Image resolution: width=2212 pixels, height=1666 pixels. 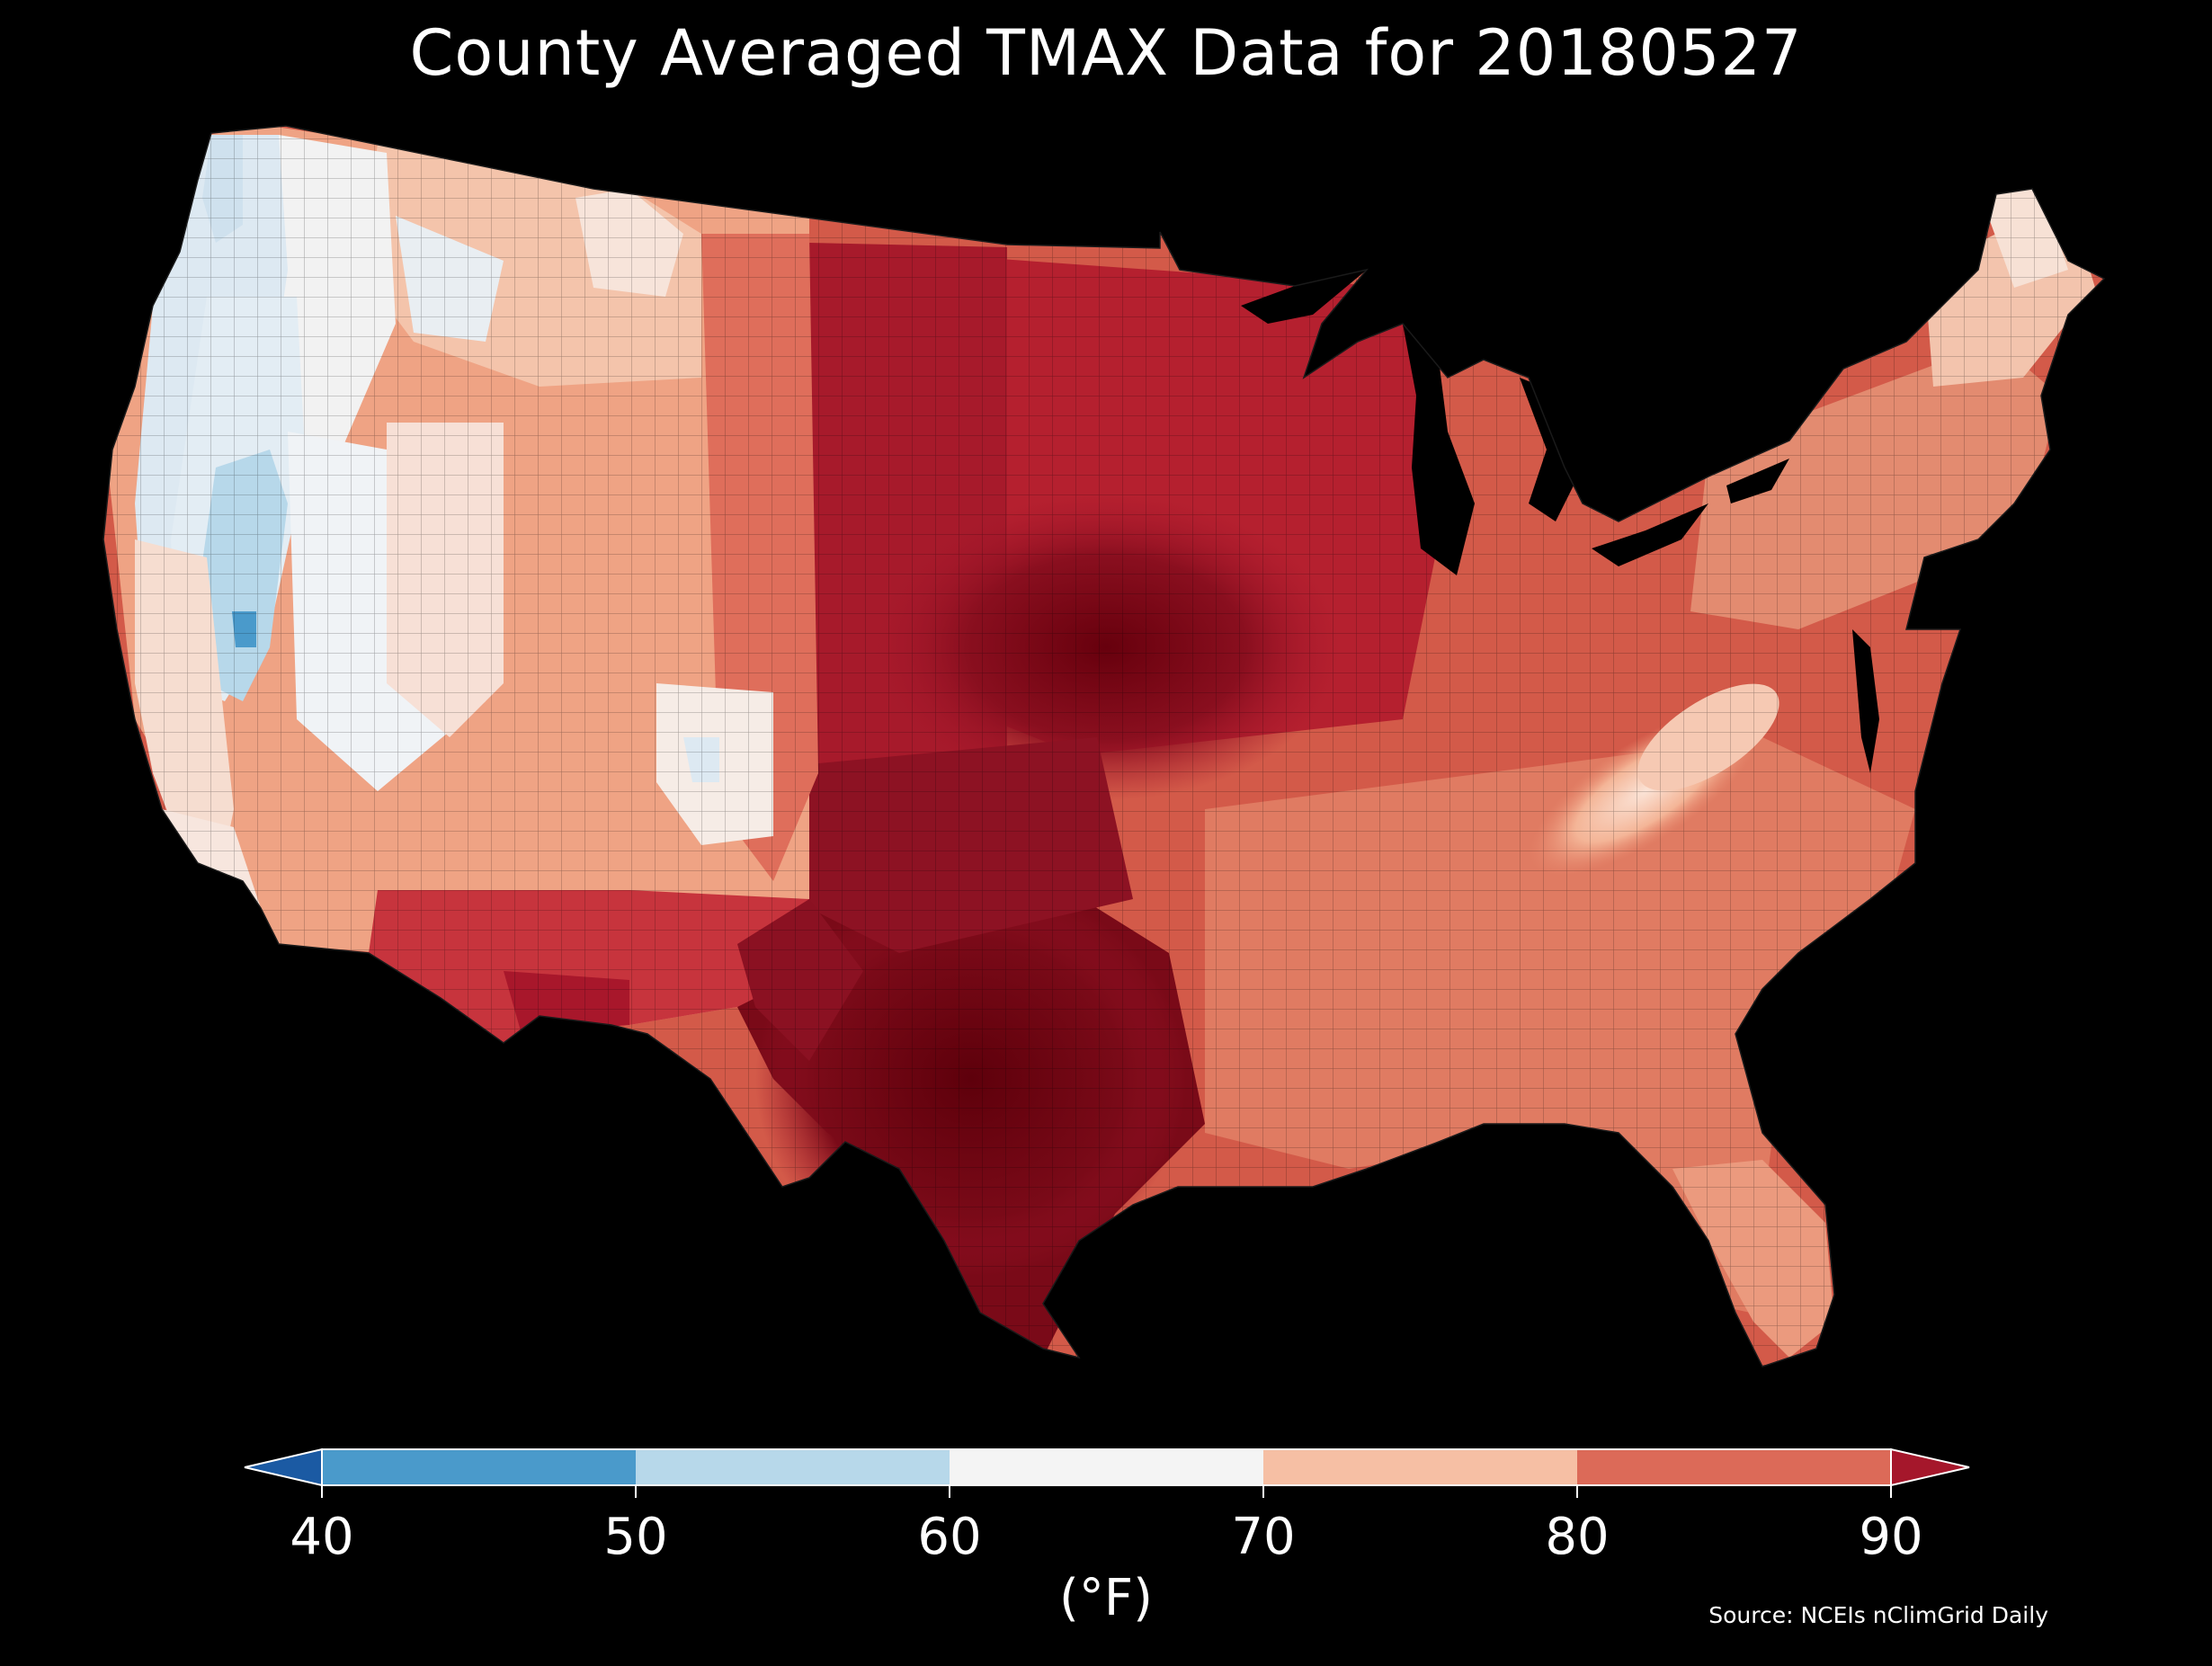 I want to click on colorbar-tick-80: 80, so click(x=1577, y=1537).